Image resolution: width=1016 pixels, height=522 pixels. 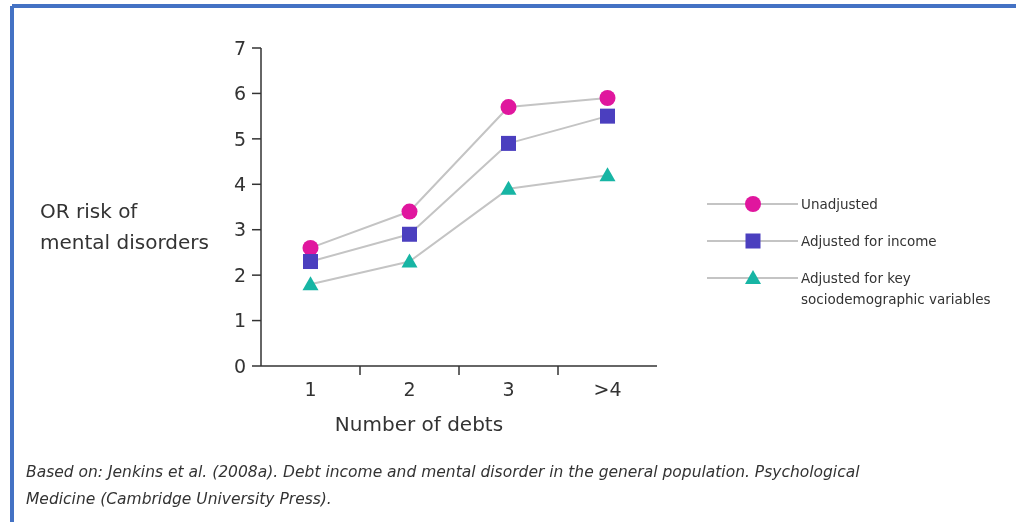 What do you see at coordinates (443, 485) in the screenshot?
I see `text: Based on: Jenkins et al. (2008a). Debt income and mental disorder in the general population. Psychological Medicine (Cambridge University Press).` at bounding box center [443, 485].